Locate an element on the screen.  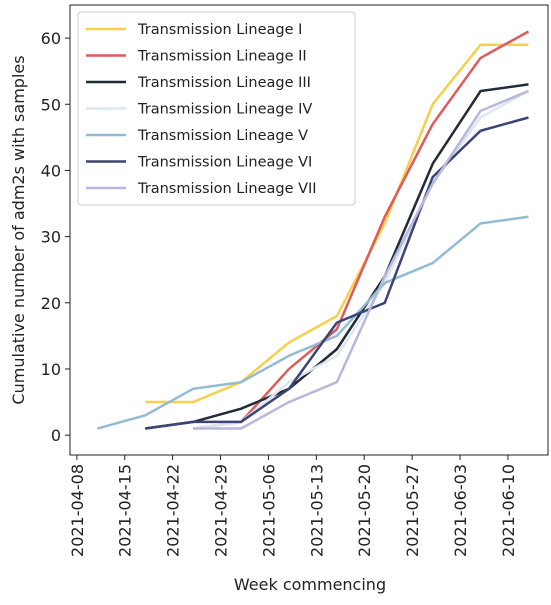
y-tick-label: 20 is located at coordinates (51, 303).